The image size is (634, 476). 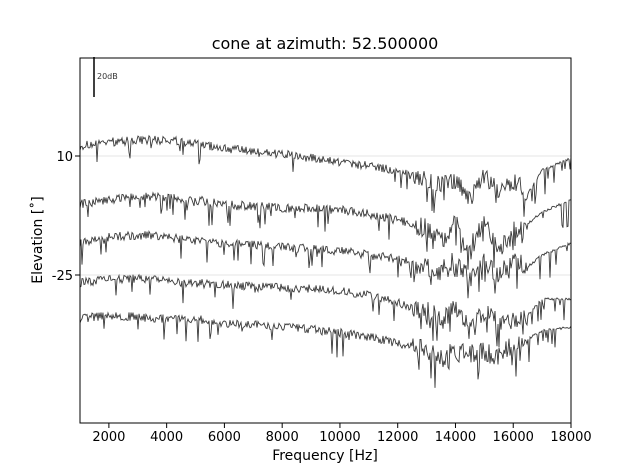 I want to click on x-tick-label: 2000, so click(x=108, y=437).